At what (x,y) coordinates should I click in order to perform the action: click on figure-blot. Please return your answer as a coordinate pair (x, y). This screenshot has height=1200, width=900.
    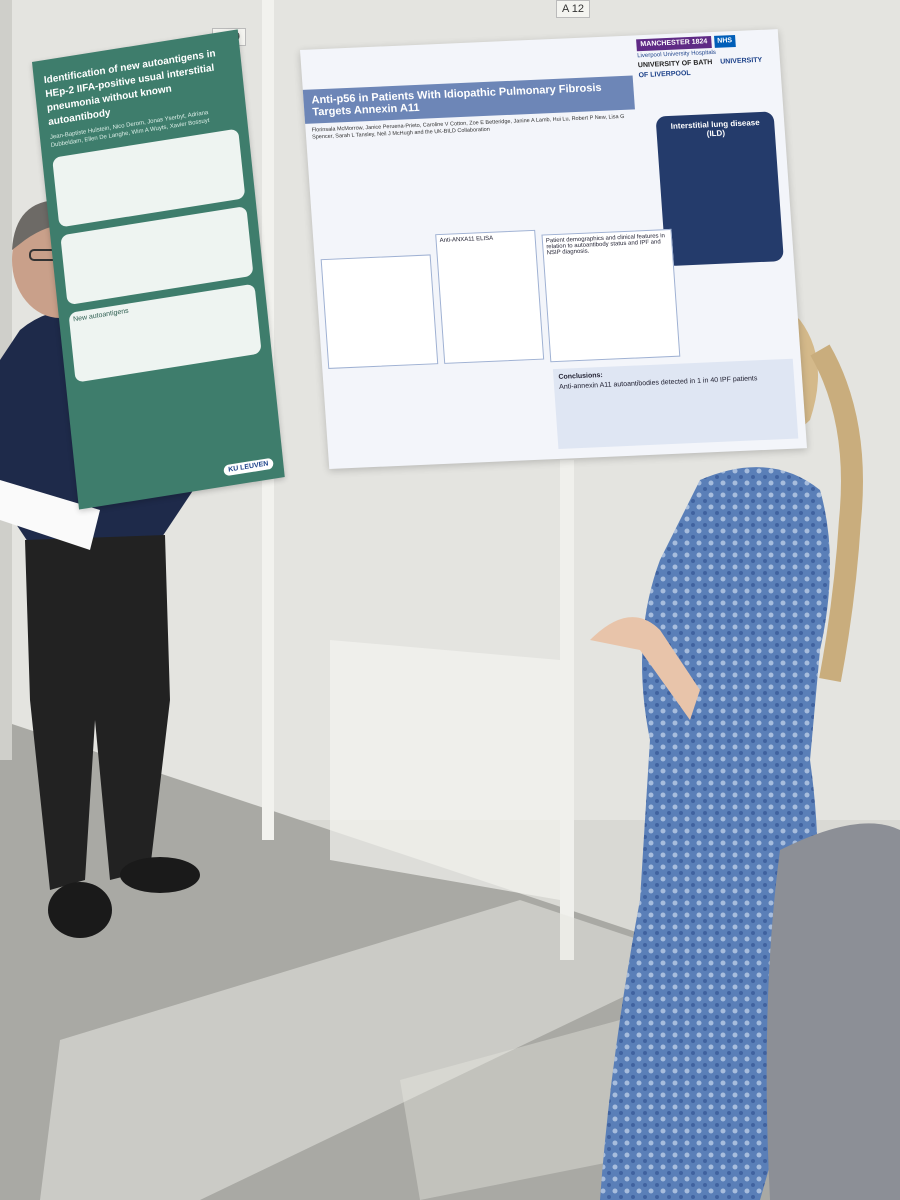
    Looking at the image, I should click on (379, 311).